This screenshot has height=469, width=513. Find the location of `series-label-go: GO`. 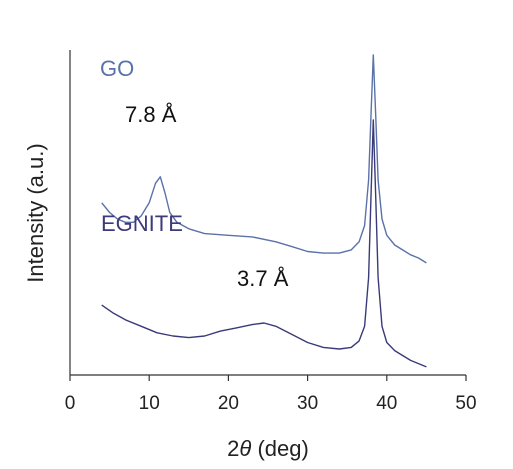

series-label-go: GO is located at coordinates (117, 68).